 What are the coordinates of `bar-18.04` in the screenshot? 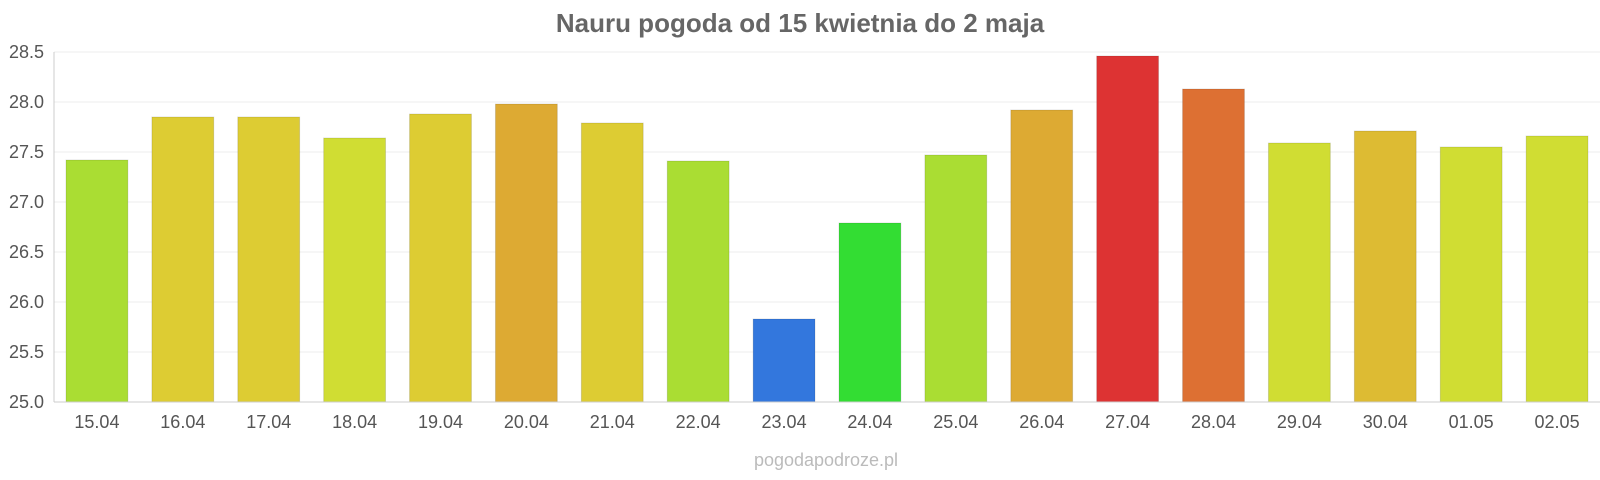 It's located at (355, 270).